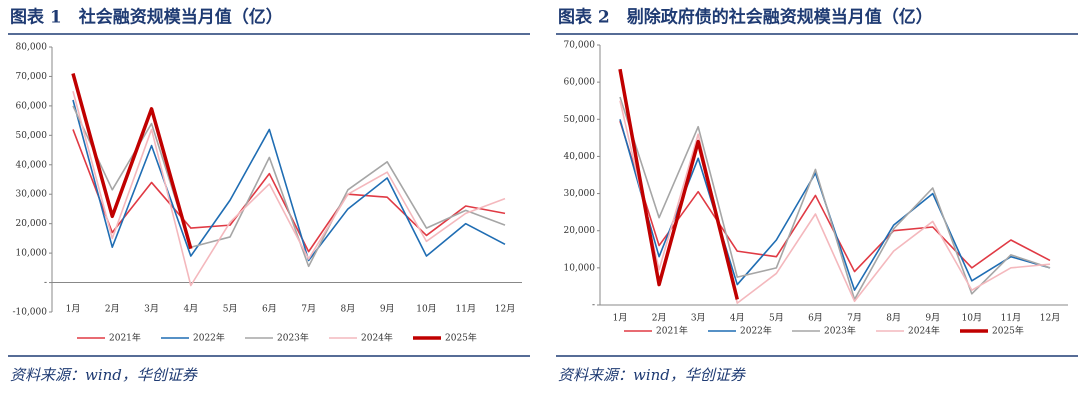 The width and height of the screenshot is (1080, 406). Describe the element at coordinates (745, 17) in the screenshot. I see `chart-title: 图表 2 剔除政府债的社会融资规模当月值（亿）` at that location.